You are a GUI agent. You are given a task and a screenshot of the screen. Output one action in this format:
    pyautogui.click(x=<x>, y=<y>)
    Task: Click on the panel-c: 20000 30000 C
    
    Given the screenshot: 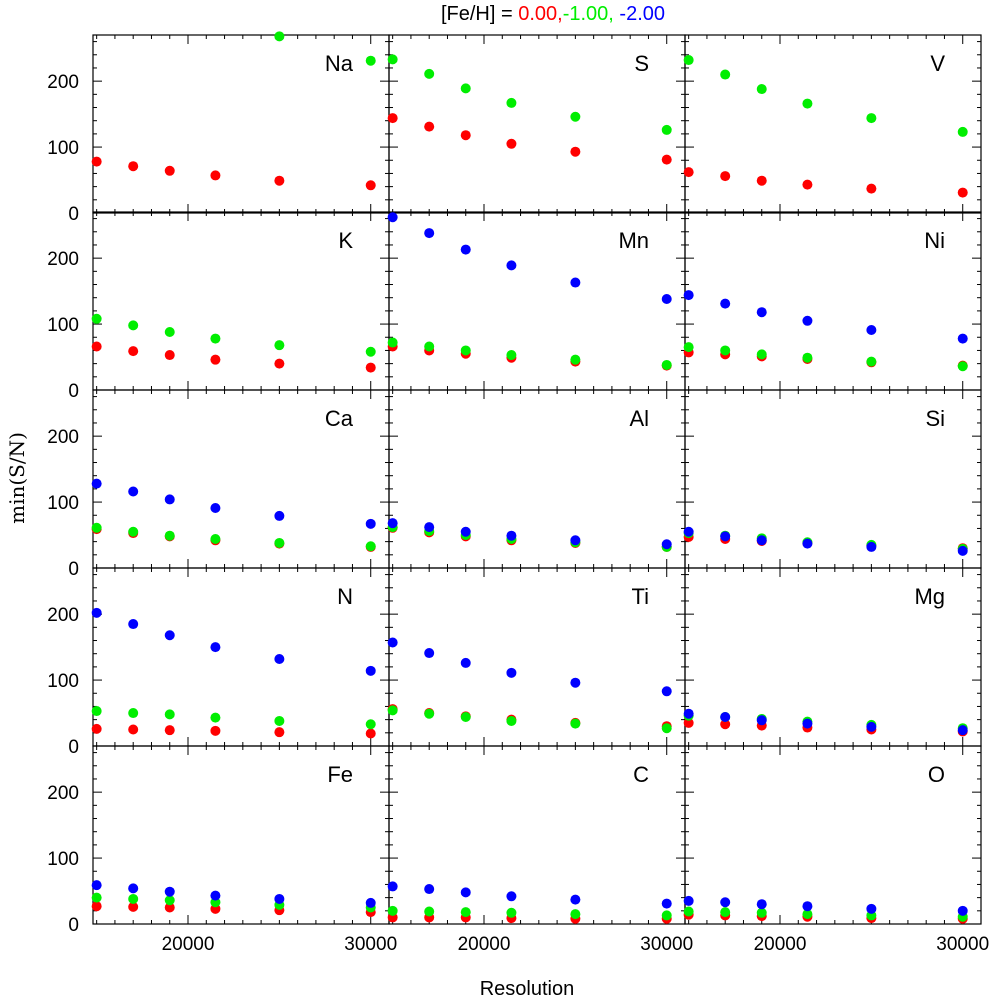 What is the action you would take?
    pyautogui.click(x=540, y=850)
    